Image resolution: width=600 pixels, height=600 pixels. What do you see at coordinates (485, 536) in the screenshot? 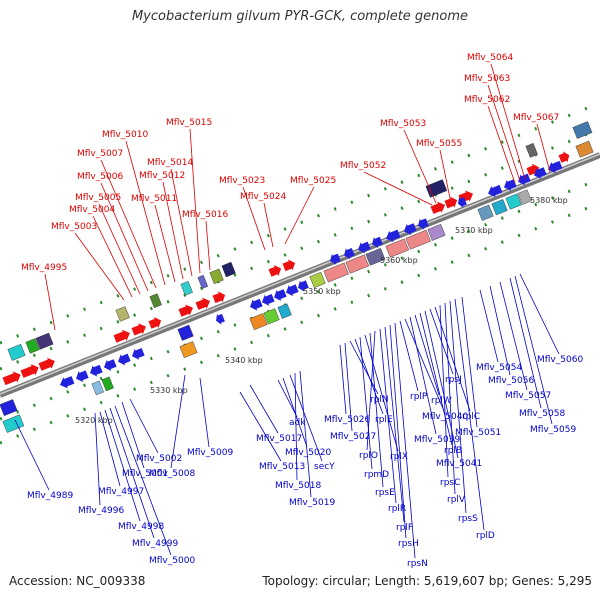
I see `gene-label-lower: rplD` at bounding box center [485, 536].